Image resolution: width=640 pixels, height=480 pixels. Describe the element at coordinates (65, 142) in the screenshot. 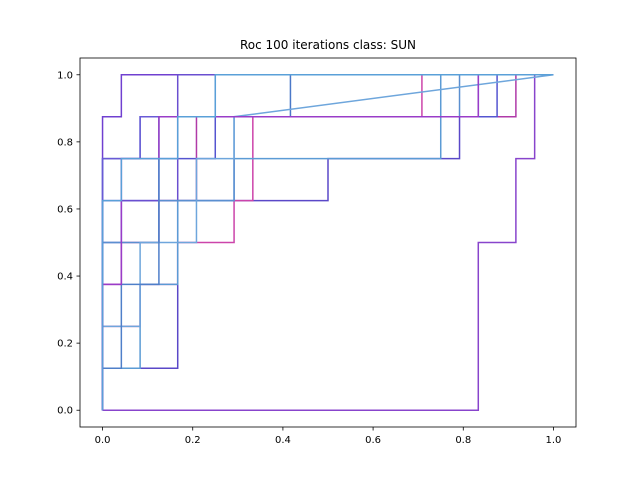

I see `y-tick-label: 0.8` at that location.